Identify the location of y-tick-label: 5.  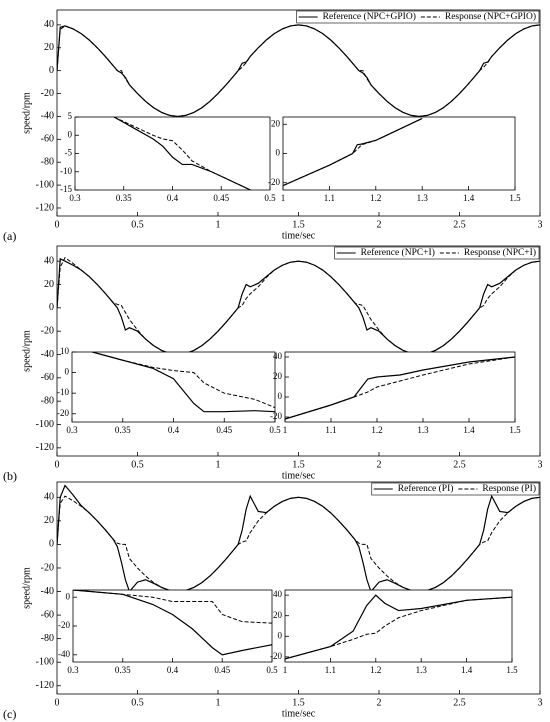
(70, 116).